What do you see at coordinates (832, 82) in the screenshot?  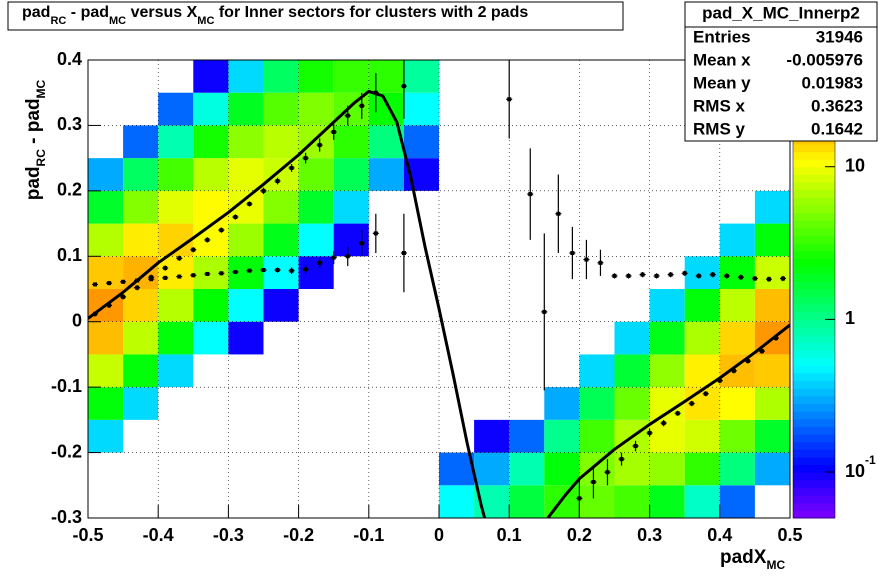 I see `stats-value: 0.01983` at bounding box center [832, 82].